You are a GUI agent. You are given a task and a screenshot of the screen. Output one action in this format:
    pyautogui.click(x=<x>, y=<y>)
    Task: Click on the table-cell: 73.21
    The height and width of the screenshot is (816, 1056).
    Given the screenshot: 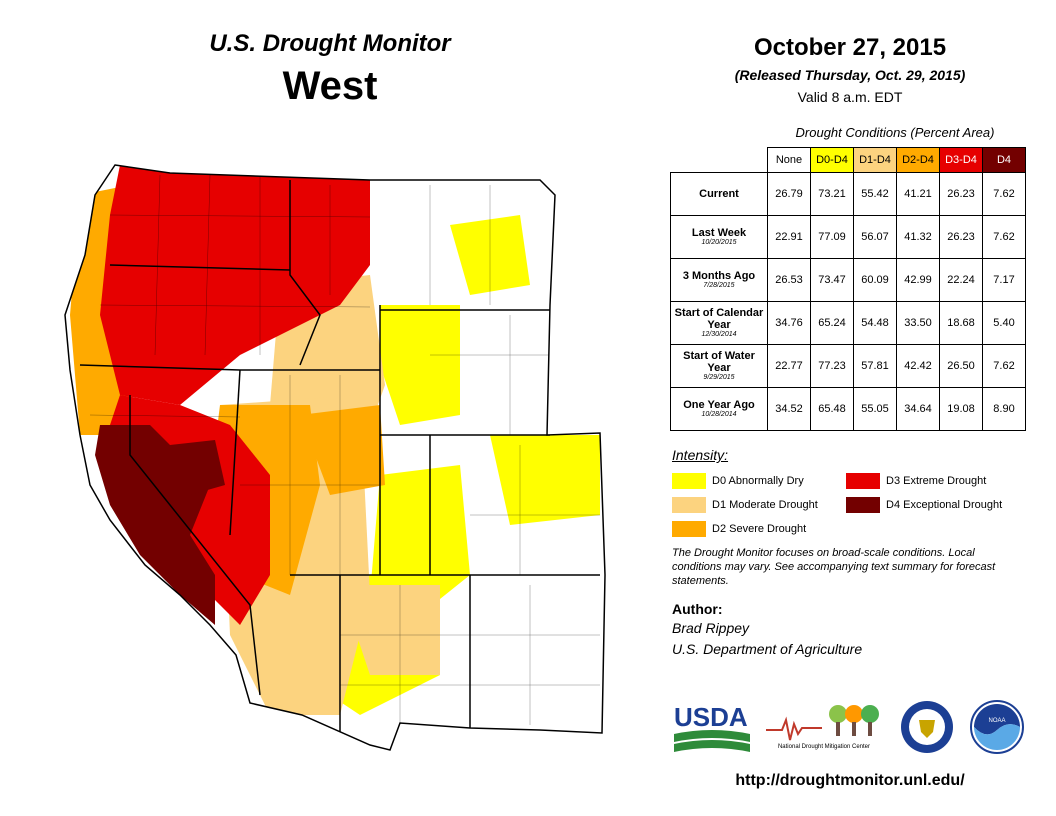 What is the action you would take?
    pyautogui.click(x=832, y=194)
    